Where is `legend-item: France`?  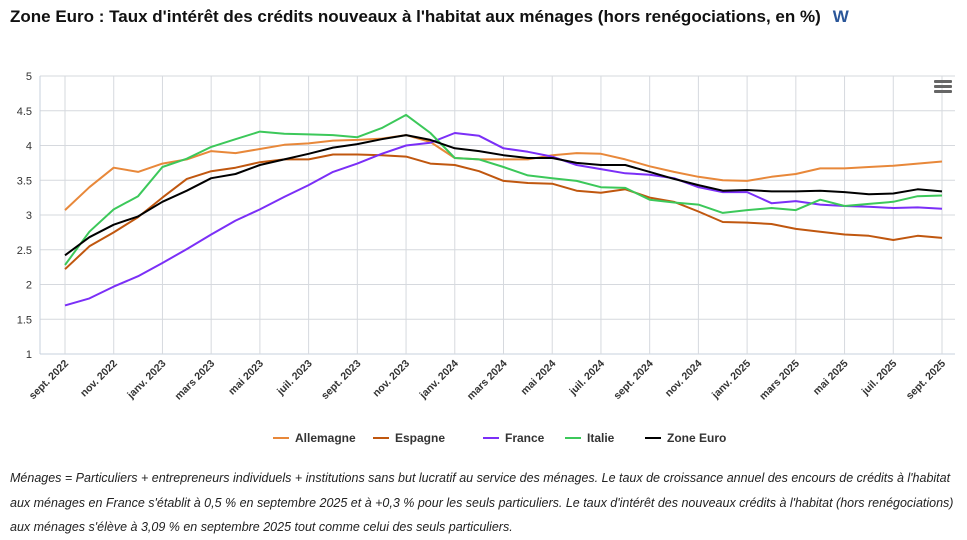 legend-item: France is located at coordinates (525, 438).